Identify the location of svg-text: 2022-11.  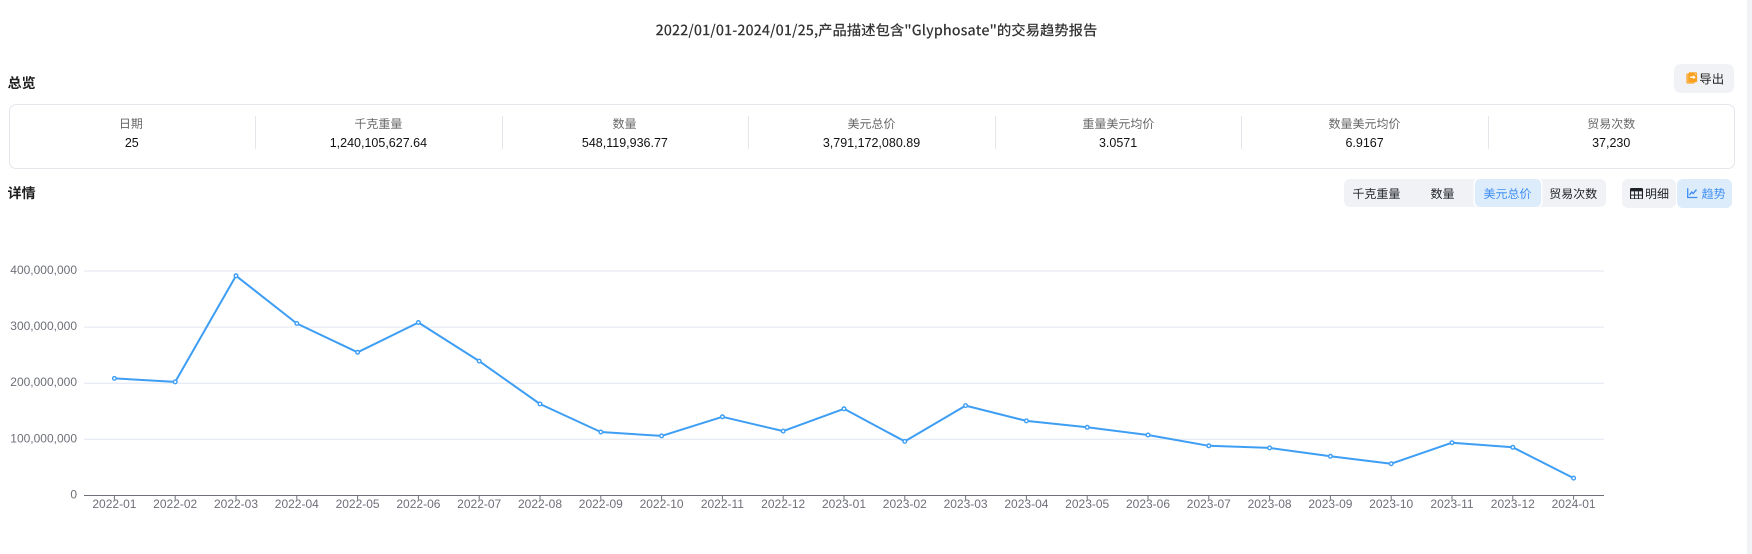
(722, 504).